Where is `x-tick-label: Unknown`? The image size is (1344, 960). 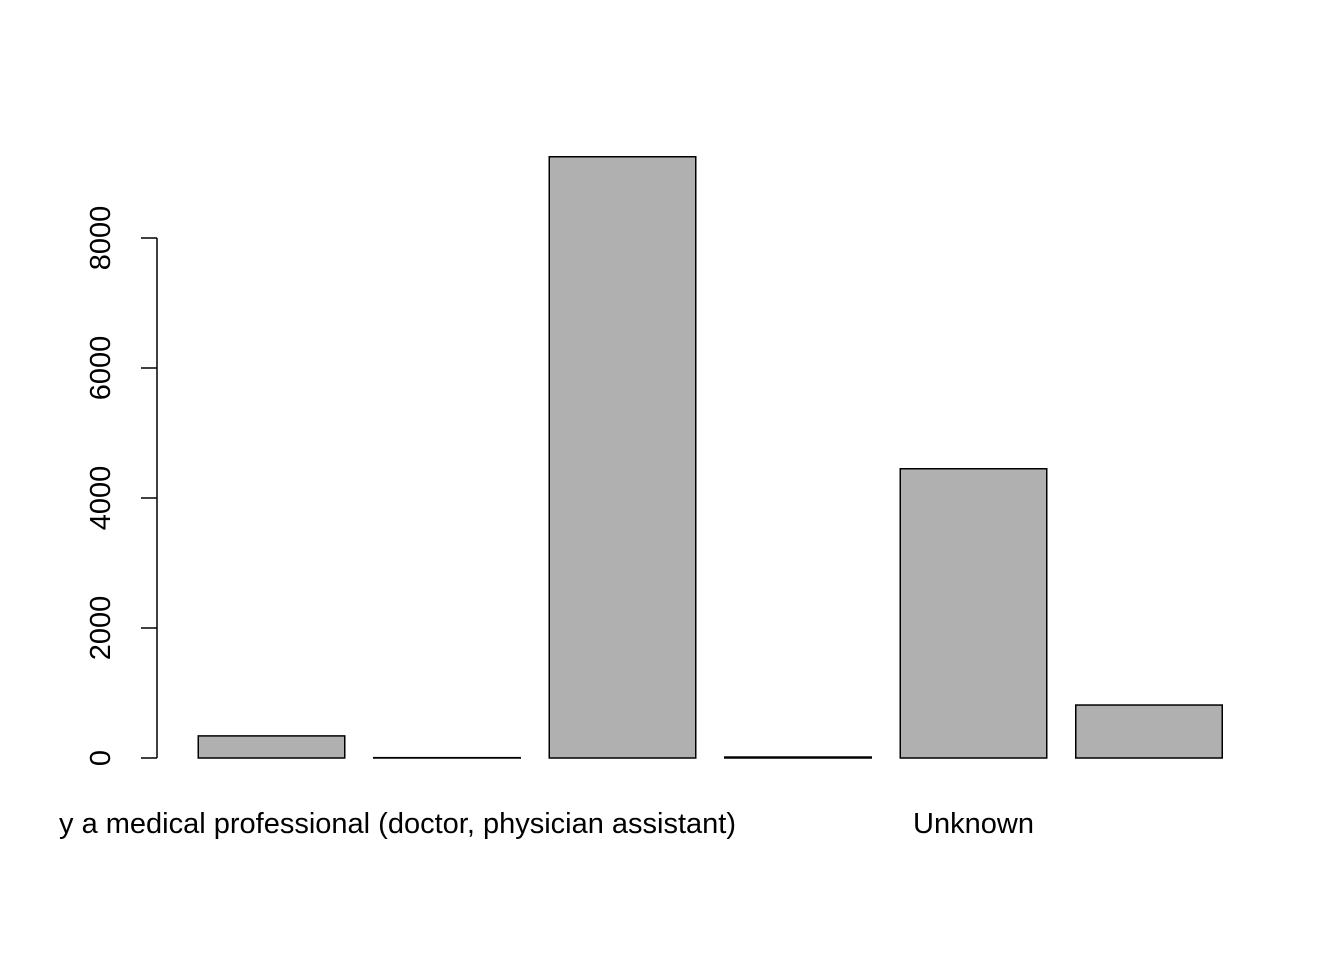
x-tick-label: Unknown is located at coordinates (973, 824).